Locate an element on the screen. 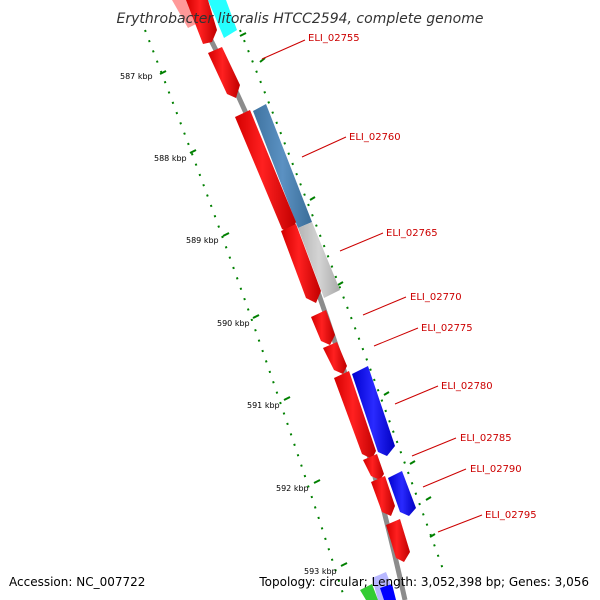 Image resolution: width=600 pixels, height=600 pixels. kbp-tick: 589 kbp is located at coordinates (208, 238).